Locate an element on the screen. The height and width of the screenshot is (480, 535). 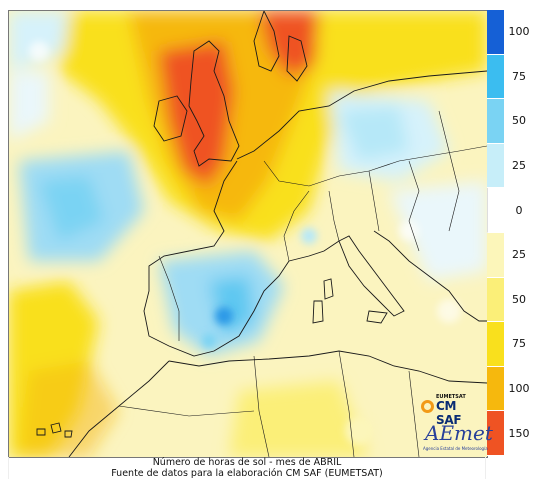
legend-item: 150 is located at coordinates (510, 433).